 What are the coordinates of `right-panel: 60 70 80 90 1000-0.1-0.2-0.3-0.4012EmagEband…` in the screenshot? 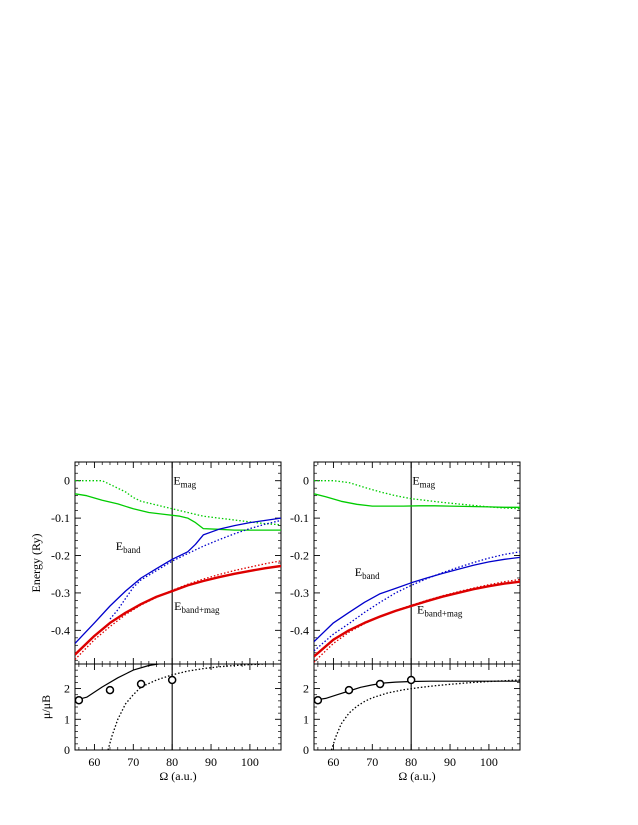 It's located at (405, 622).